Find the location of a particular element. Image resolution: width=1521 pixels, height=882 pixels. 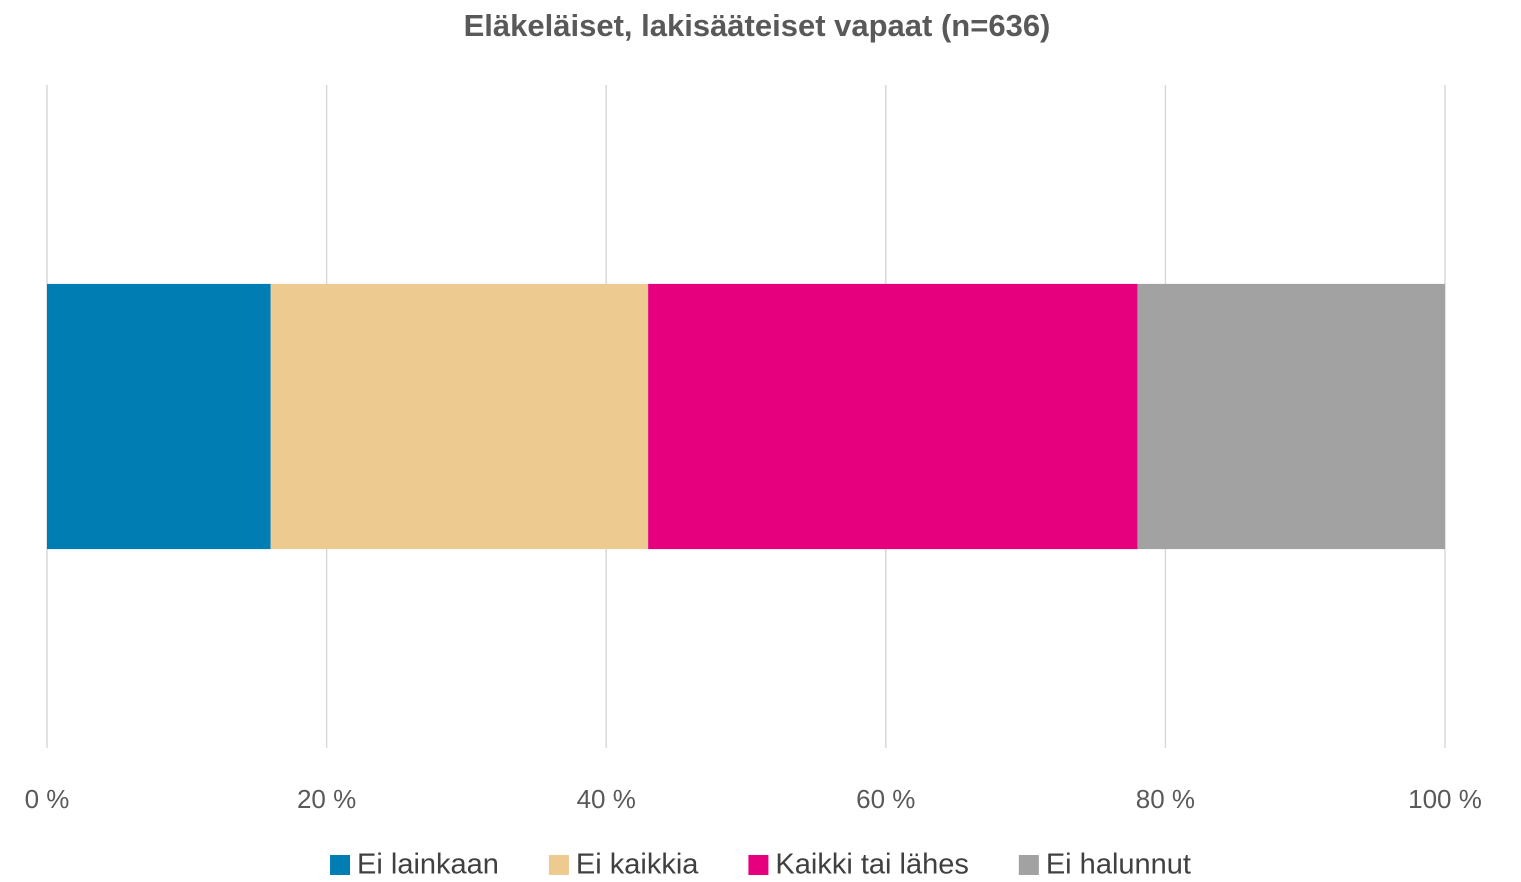

x-tick-label: 100 % is located at coordinates (1445, 799).